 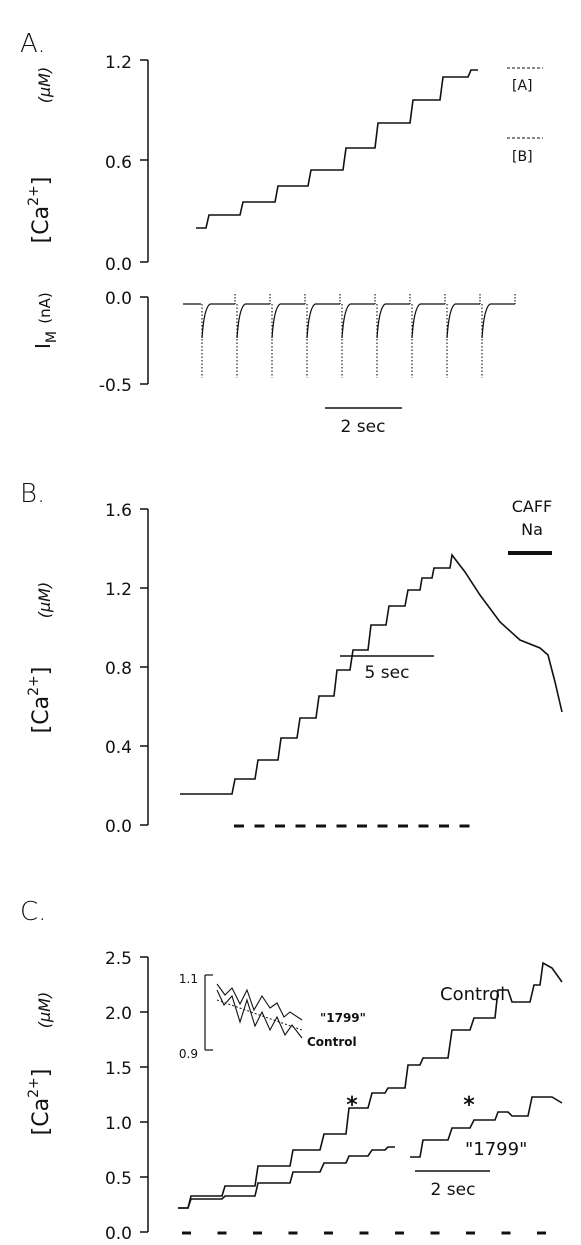 What do you see at coordinates (188, 979) in the screenshot?
I see `c-inset-ytick-label: 1.1` at bounding box center [188, 979].